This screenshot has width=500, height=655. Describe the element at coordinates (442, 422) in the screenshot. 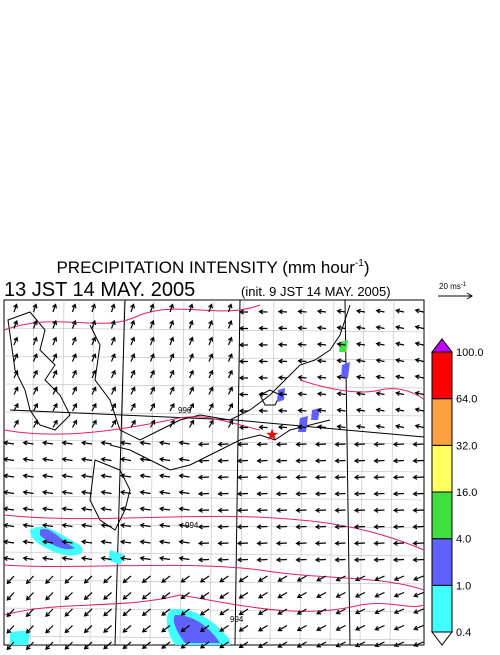

I see `colorbar-segment` at that location.